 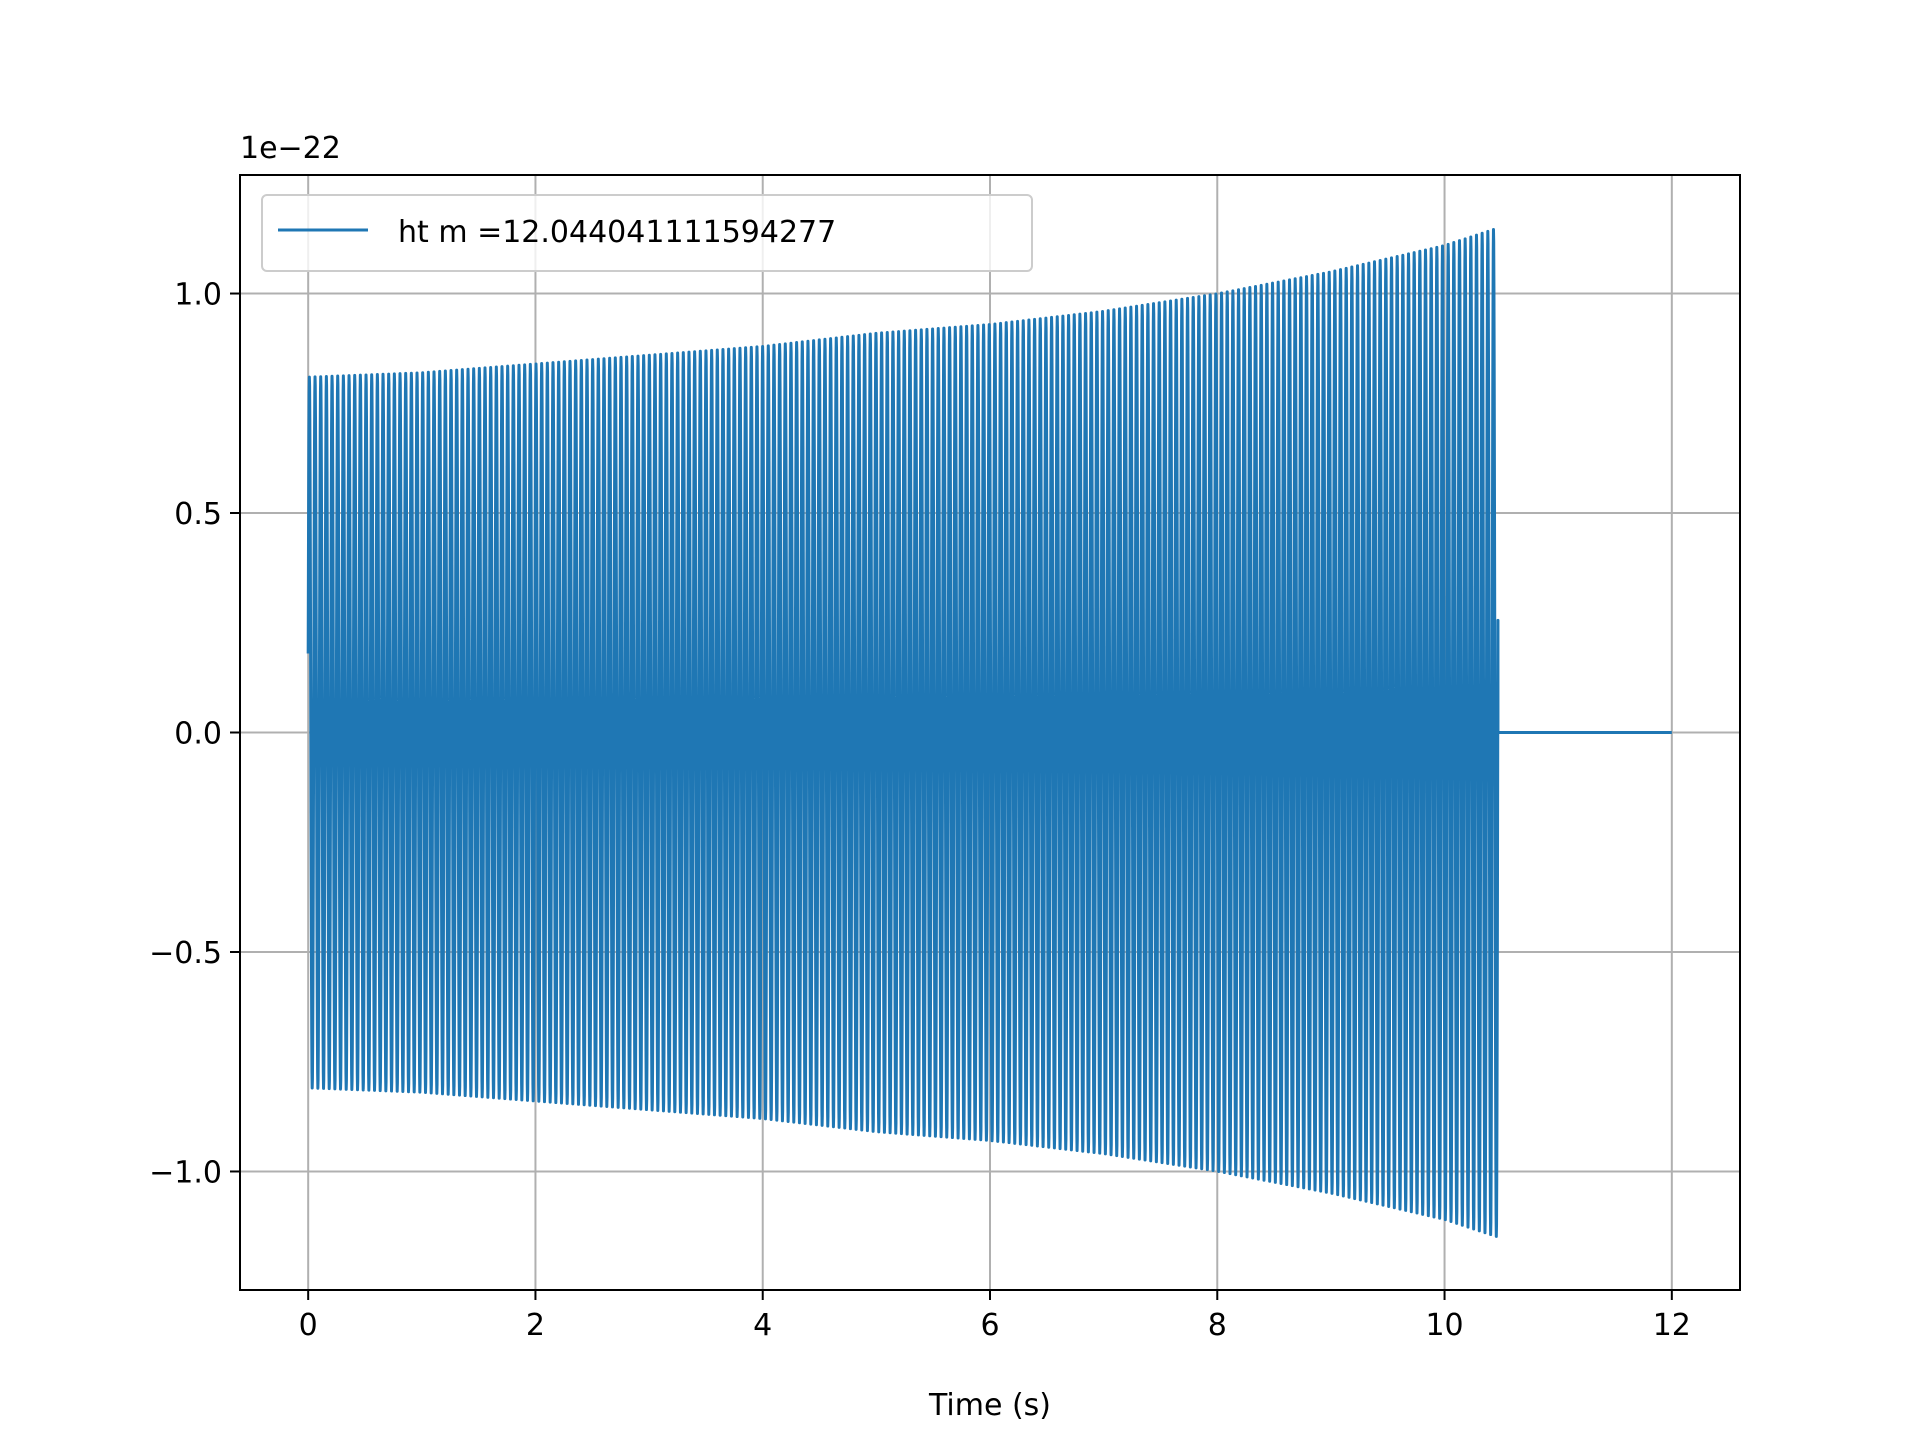 I want to click on y-axis-ticks: −1.0 −0.5 0.0 0.5 1.0, so click(x=194, y=734).